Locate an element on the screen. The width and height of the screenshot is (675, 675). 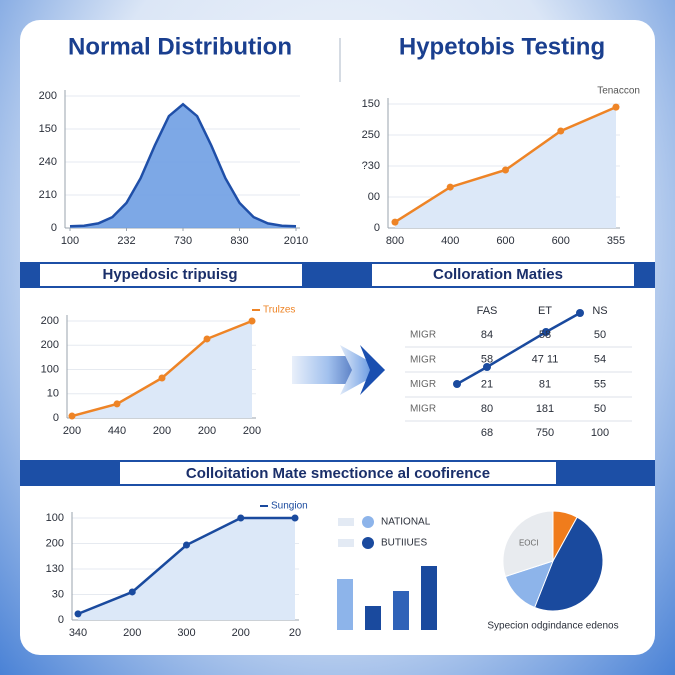
table-cell: 181 is located at coordinates (545, 409).